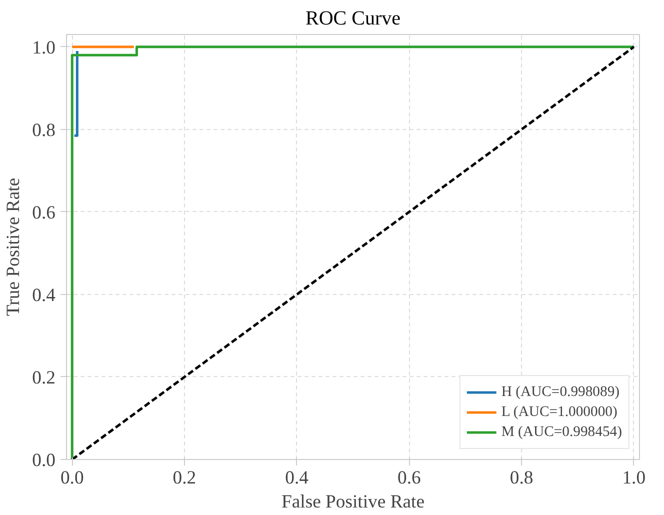  Describe the element at coordinates (44, 47) in the screenshot. I see `y-tick-label: 1.0` at that location.